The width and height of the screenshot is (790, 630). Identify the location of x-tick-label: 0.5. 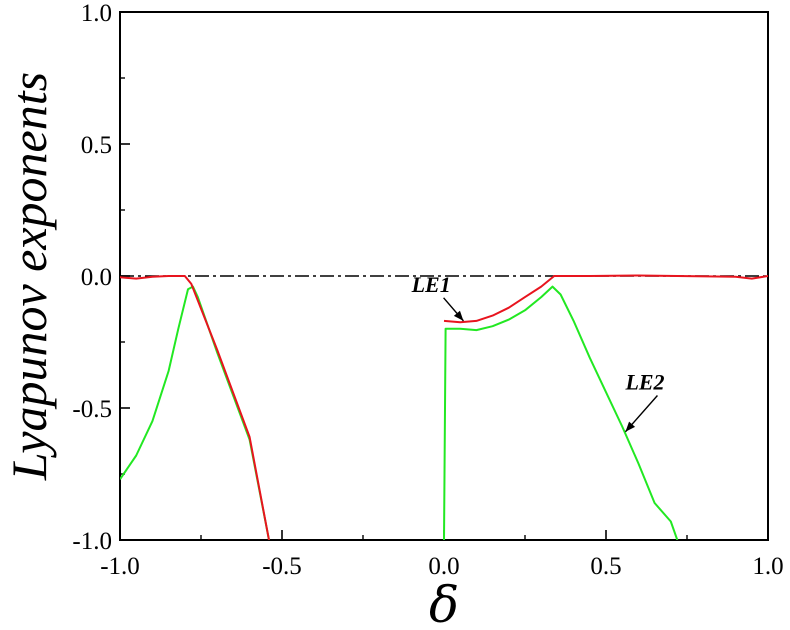
(605, 566).